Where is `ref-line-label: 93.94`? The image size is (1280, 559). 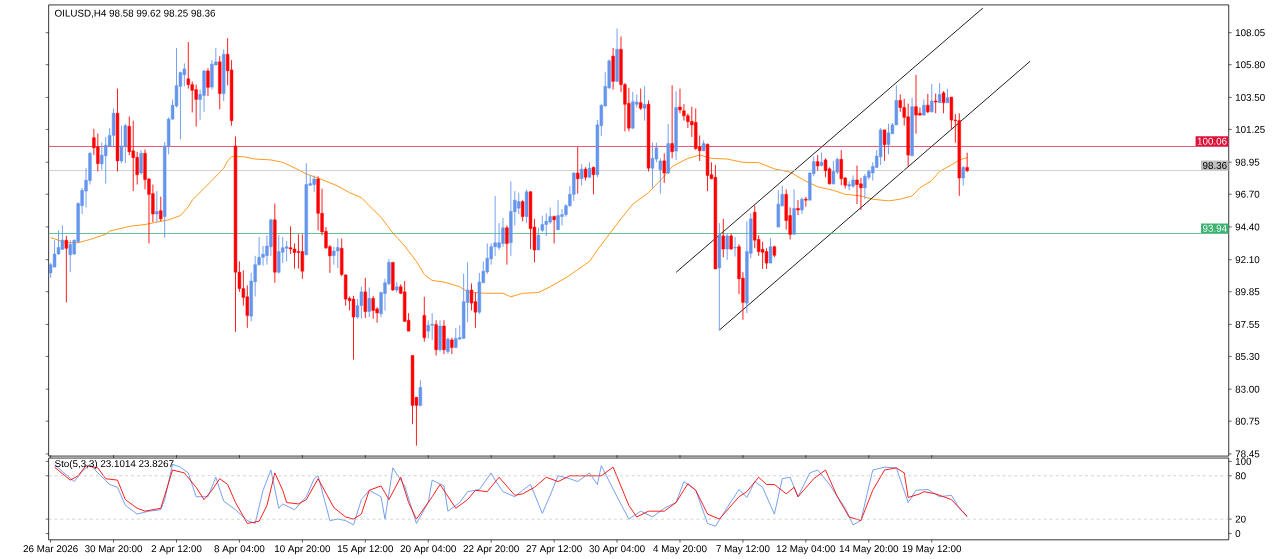 ref-line-label: 93.94 is located at coordinates (1214, 229).